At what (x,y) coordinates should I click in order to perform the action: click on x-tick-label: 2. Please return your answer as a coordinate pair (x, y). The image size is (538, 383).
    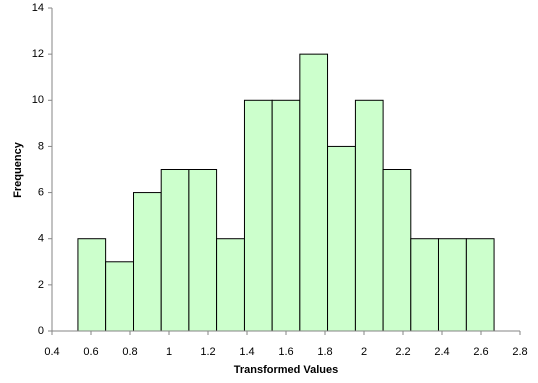
    Looking at the image, I should click on (364, 352).